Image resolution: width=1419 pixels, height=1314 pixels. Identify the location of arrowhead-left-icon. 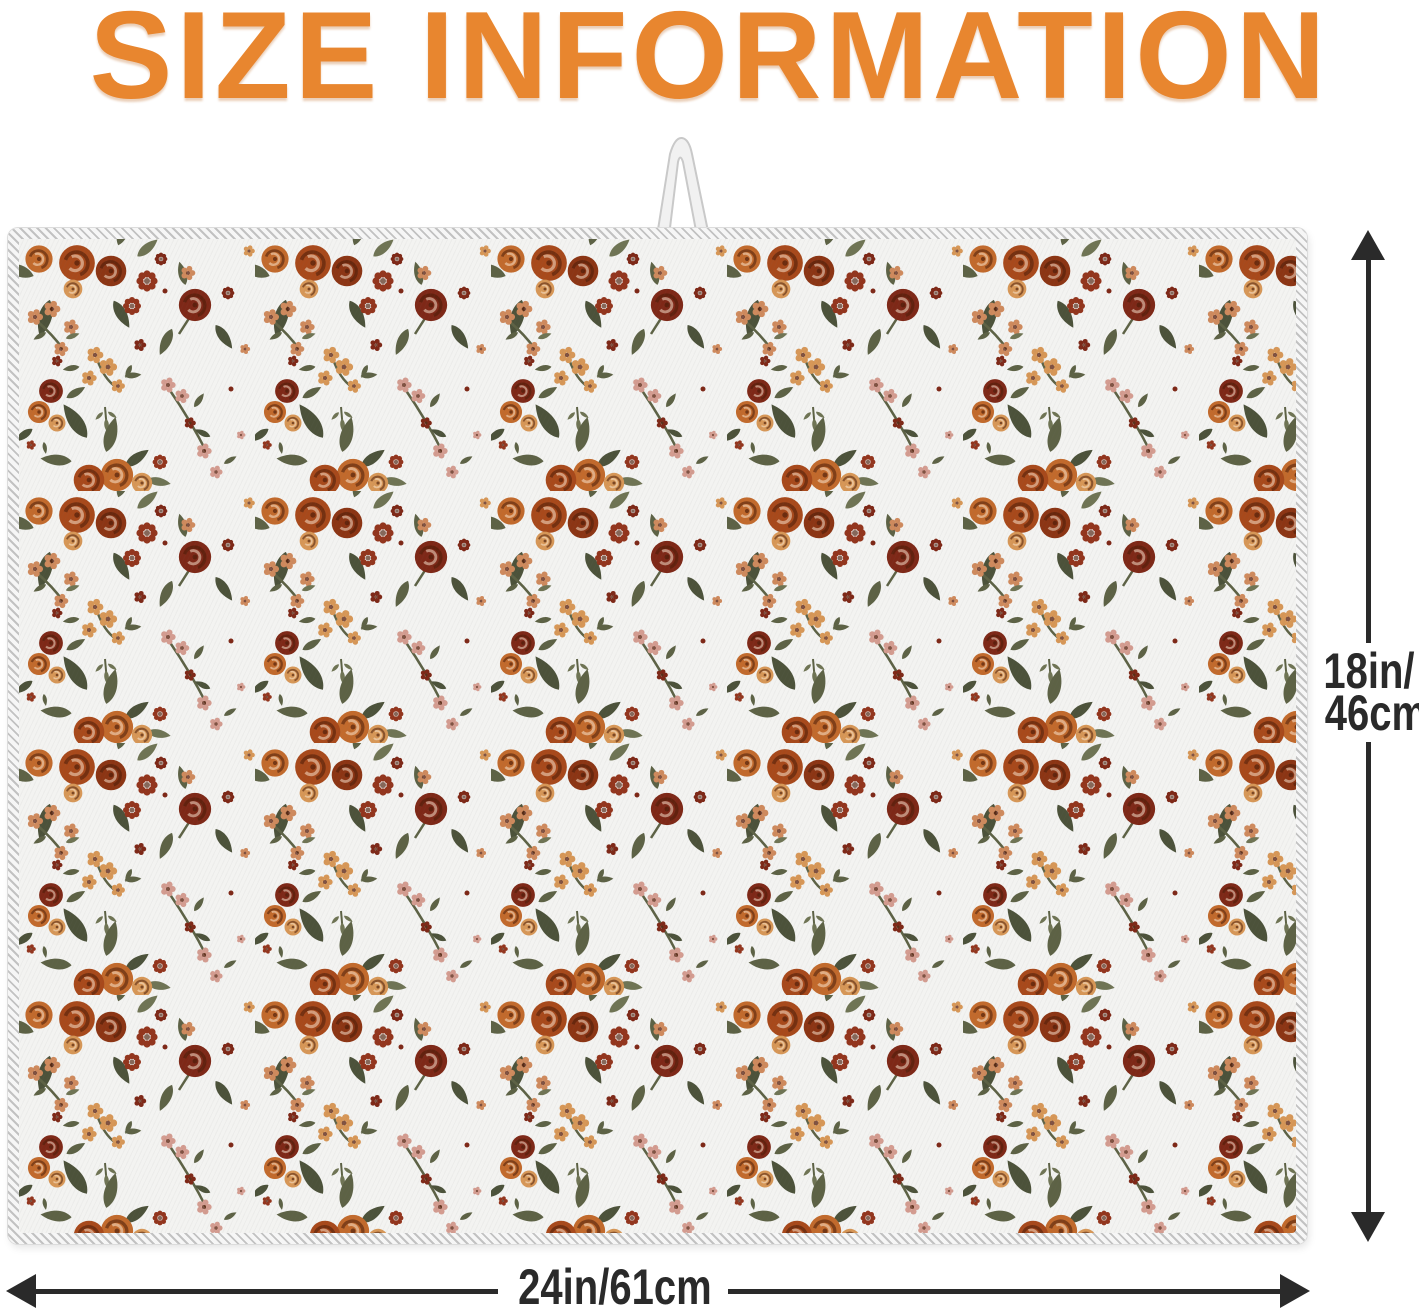
(21, 1291).